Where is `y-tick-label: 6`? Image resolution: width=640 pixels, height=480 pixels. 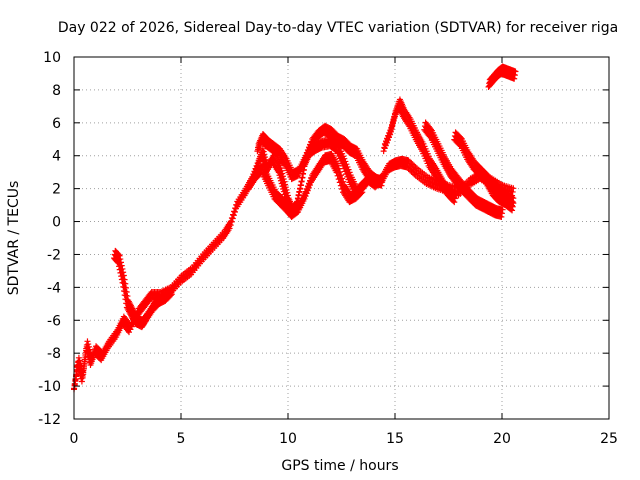 y-tick-label: 6 is located at coordinates (56, 124).